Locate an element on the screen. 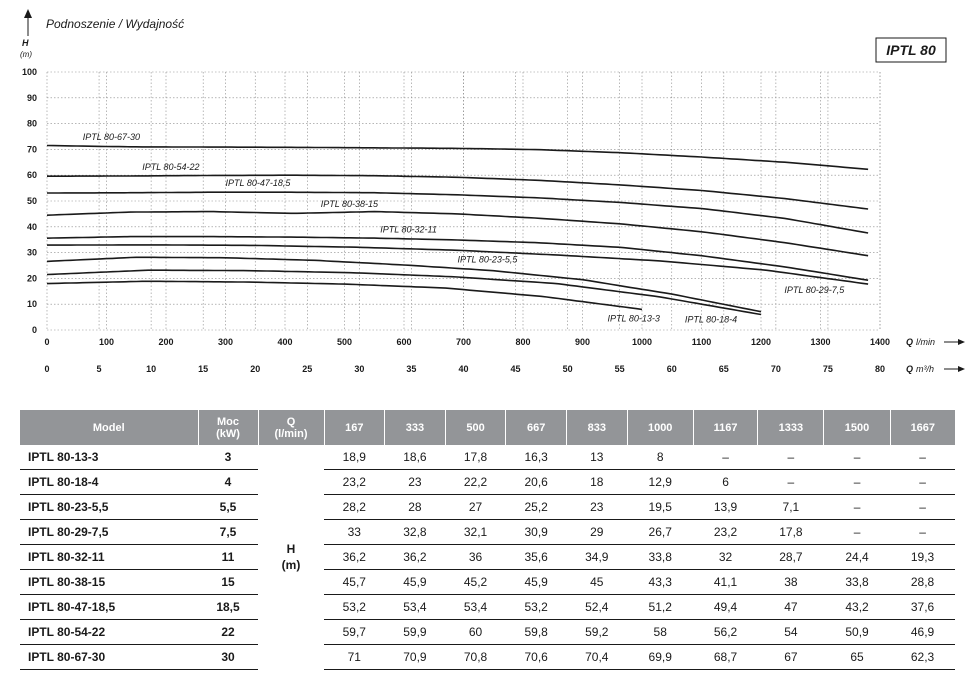  model-badge-text: IPTL 80 is located at coordinates (911, 50).